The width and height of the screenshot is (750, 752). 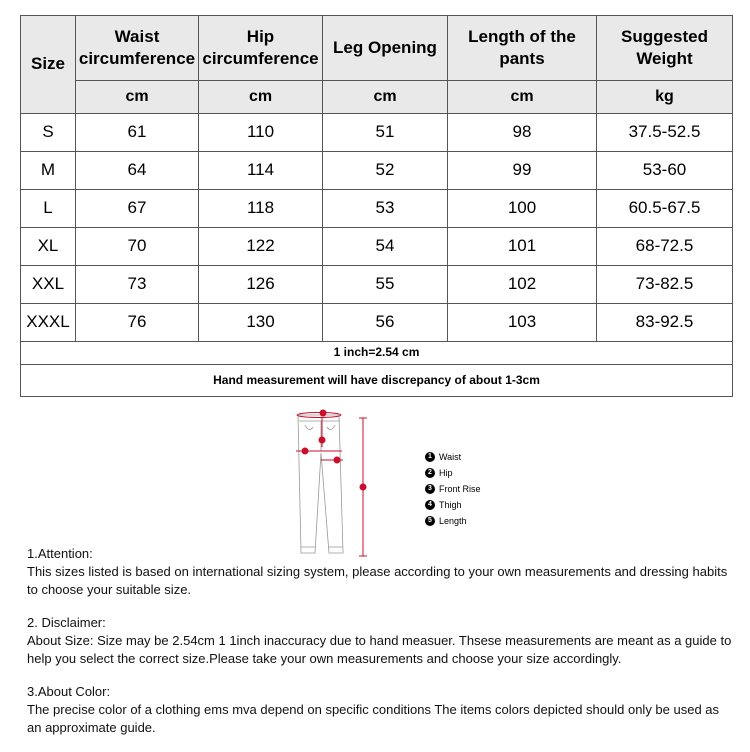 I want to click on table-cell: 98, so click(x=522, y=132).